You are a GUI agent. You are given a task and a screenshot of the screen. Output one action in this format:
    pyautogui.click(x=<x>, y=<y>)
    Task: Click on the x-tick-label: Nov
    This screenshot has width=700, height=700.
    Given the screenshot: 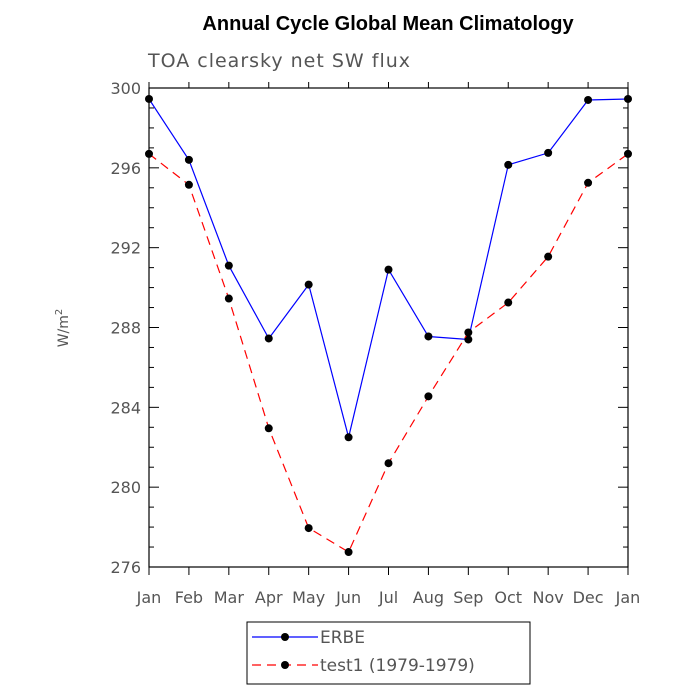 What is the action you would take?
    pyautogui.click(x=548, y=597)
    